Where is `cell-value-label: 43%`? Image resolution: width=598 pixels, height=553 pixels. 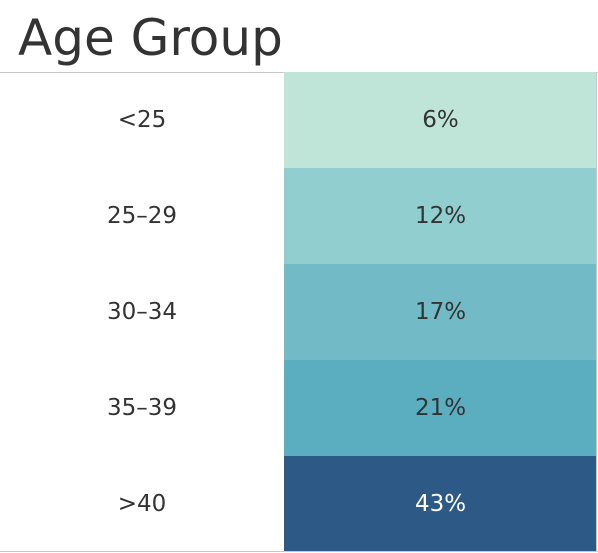 cell-value-label: 43% is located at coordinates (440, 504).